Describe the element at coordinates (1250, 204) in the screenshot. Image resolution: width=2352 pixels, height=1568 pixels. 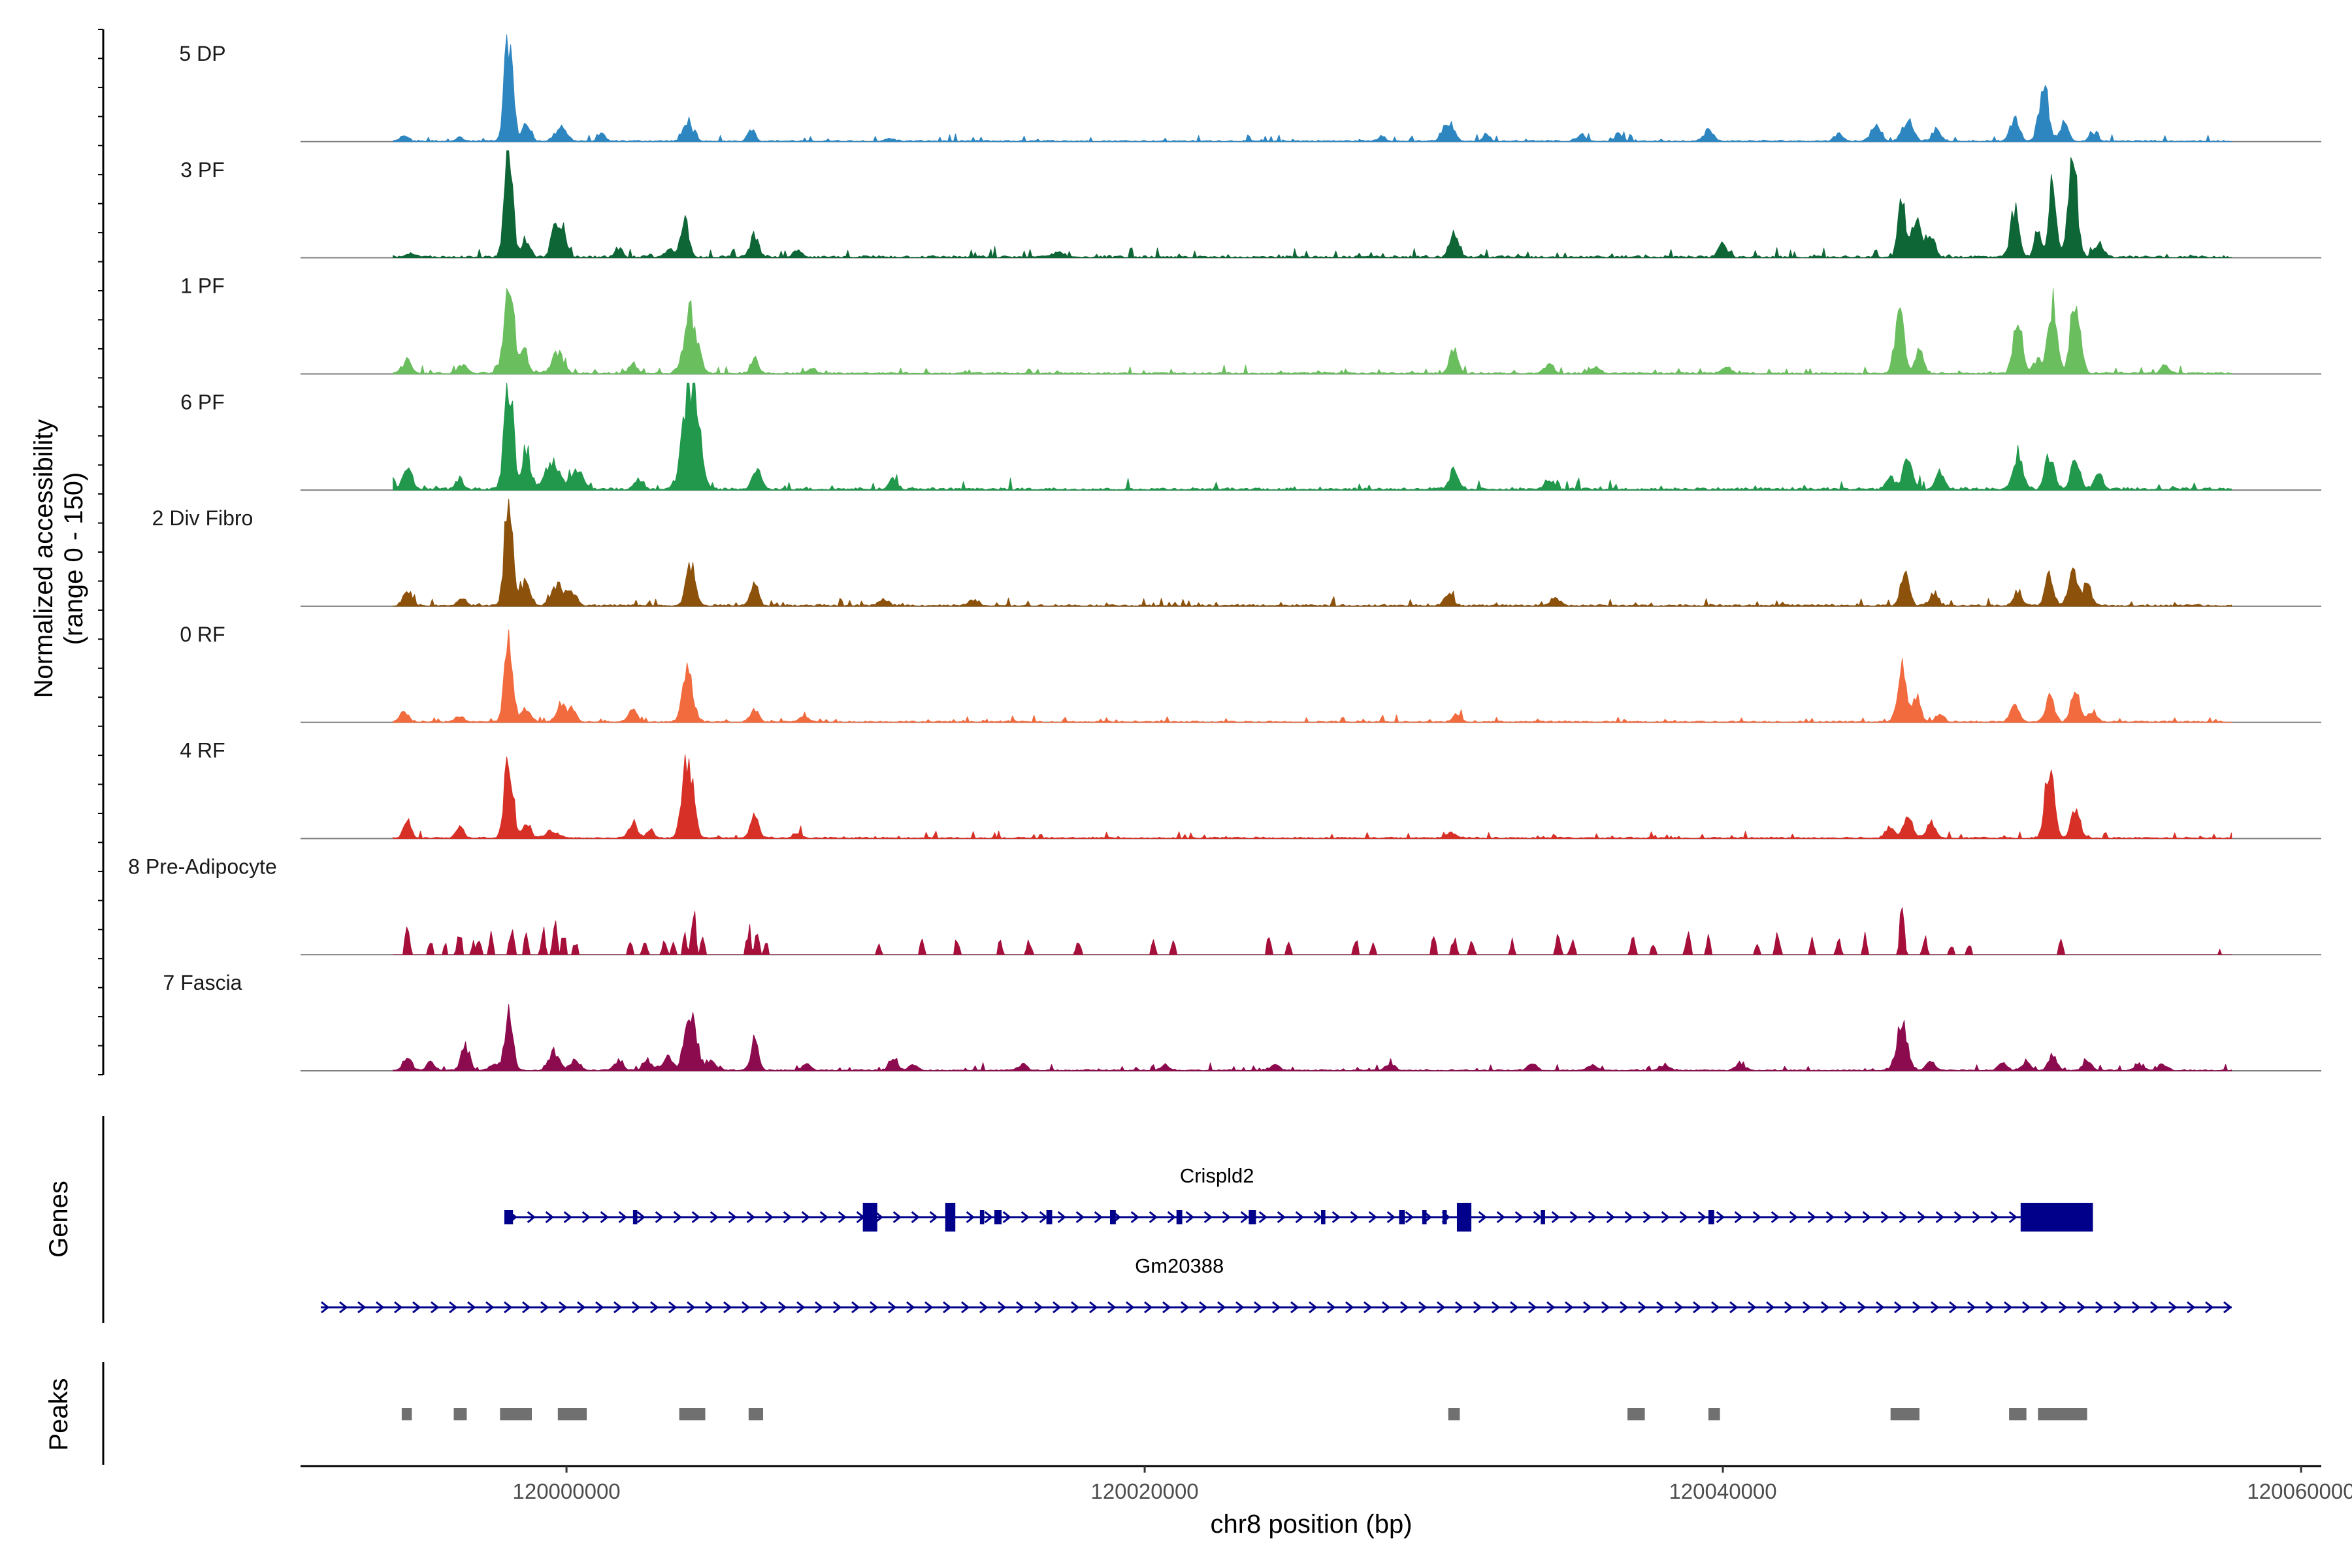
I see `track-3-pf: 3 PF` at that location.